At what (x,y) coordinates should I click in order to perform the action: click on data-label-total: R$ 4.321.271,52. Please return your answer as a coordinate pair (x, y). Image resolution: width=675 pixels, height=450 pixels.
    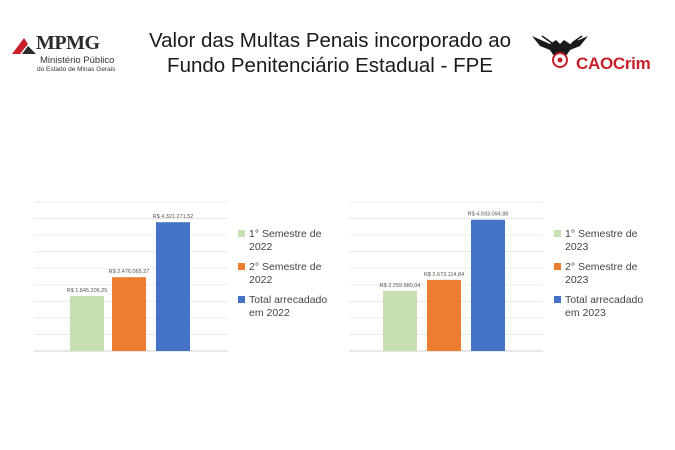
    Looking at the image, I should click on (173, 217).